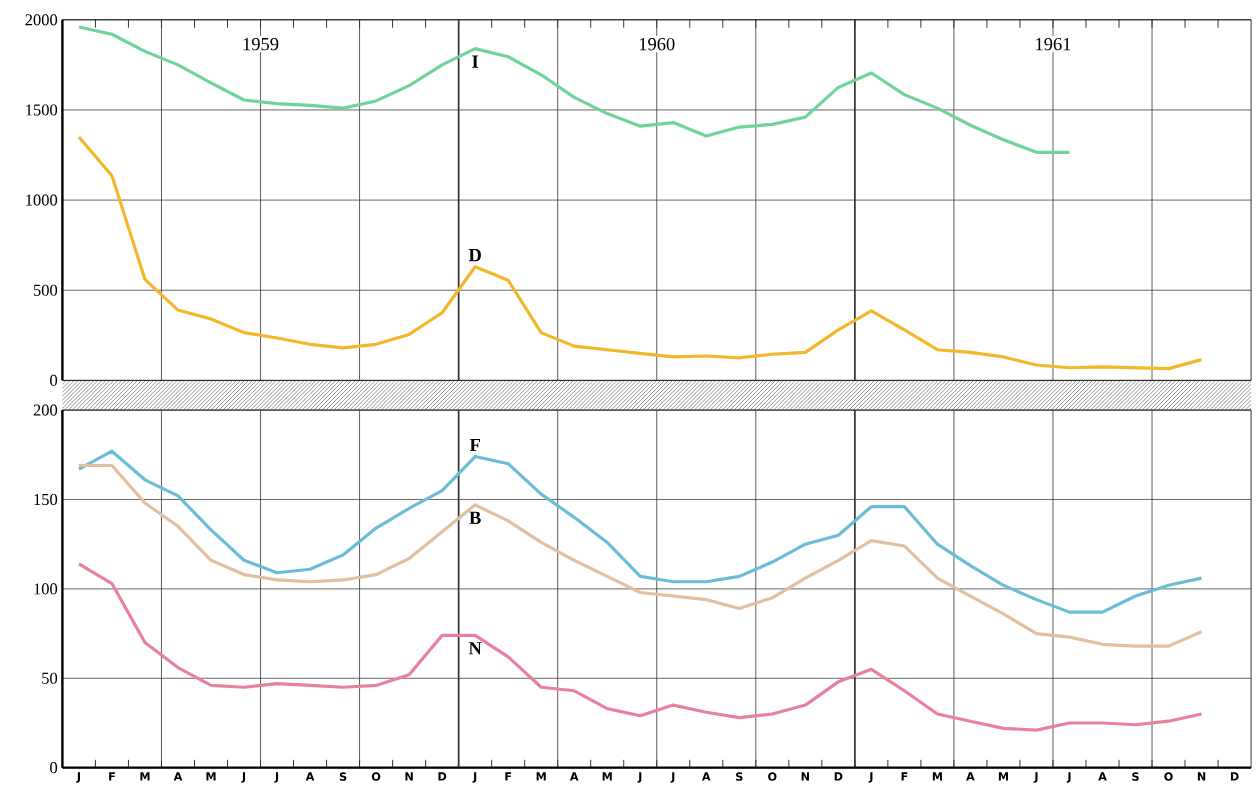 This screenshot has width=1259, height=795. Describe the element at coordinates (42, 110) in the screenshot. I see `y-tick-label: 1500` at that location.